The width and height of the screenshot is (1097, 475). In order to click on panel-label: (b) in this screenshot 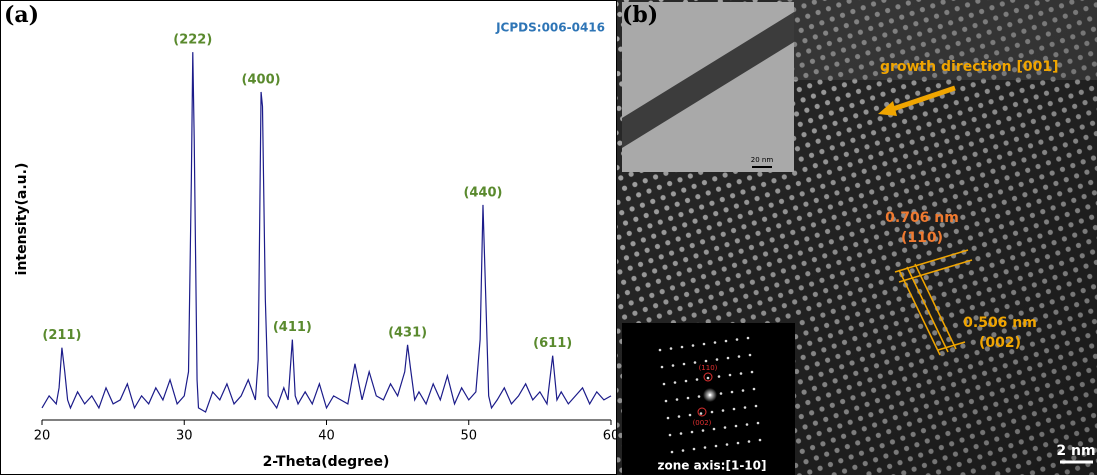, I will do `click(640, 15)`.